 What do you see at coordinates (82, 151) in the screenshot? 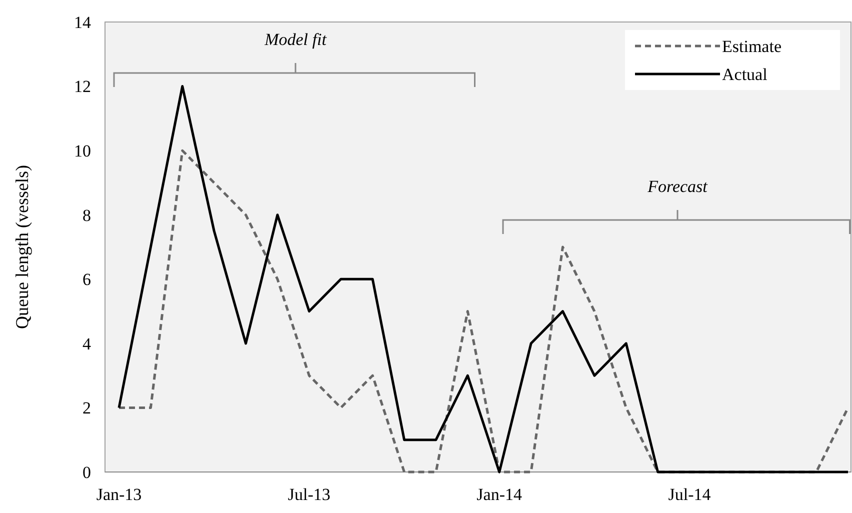
I see `y-tick-label: 10` at bounding box center [82, 151].